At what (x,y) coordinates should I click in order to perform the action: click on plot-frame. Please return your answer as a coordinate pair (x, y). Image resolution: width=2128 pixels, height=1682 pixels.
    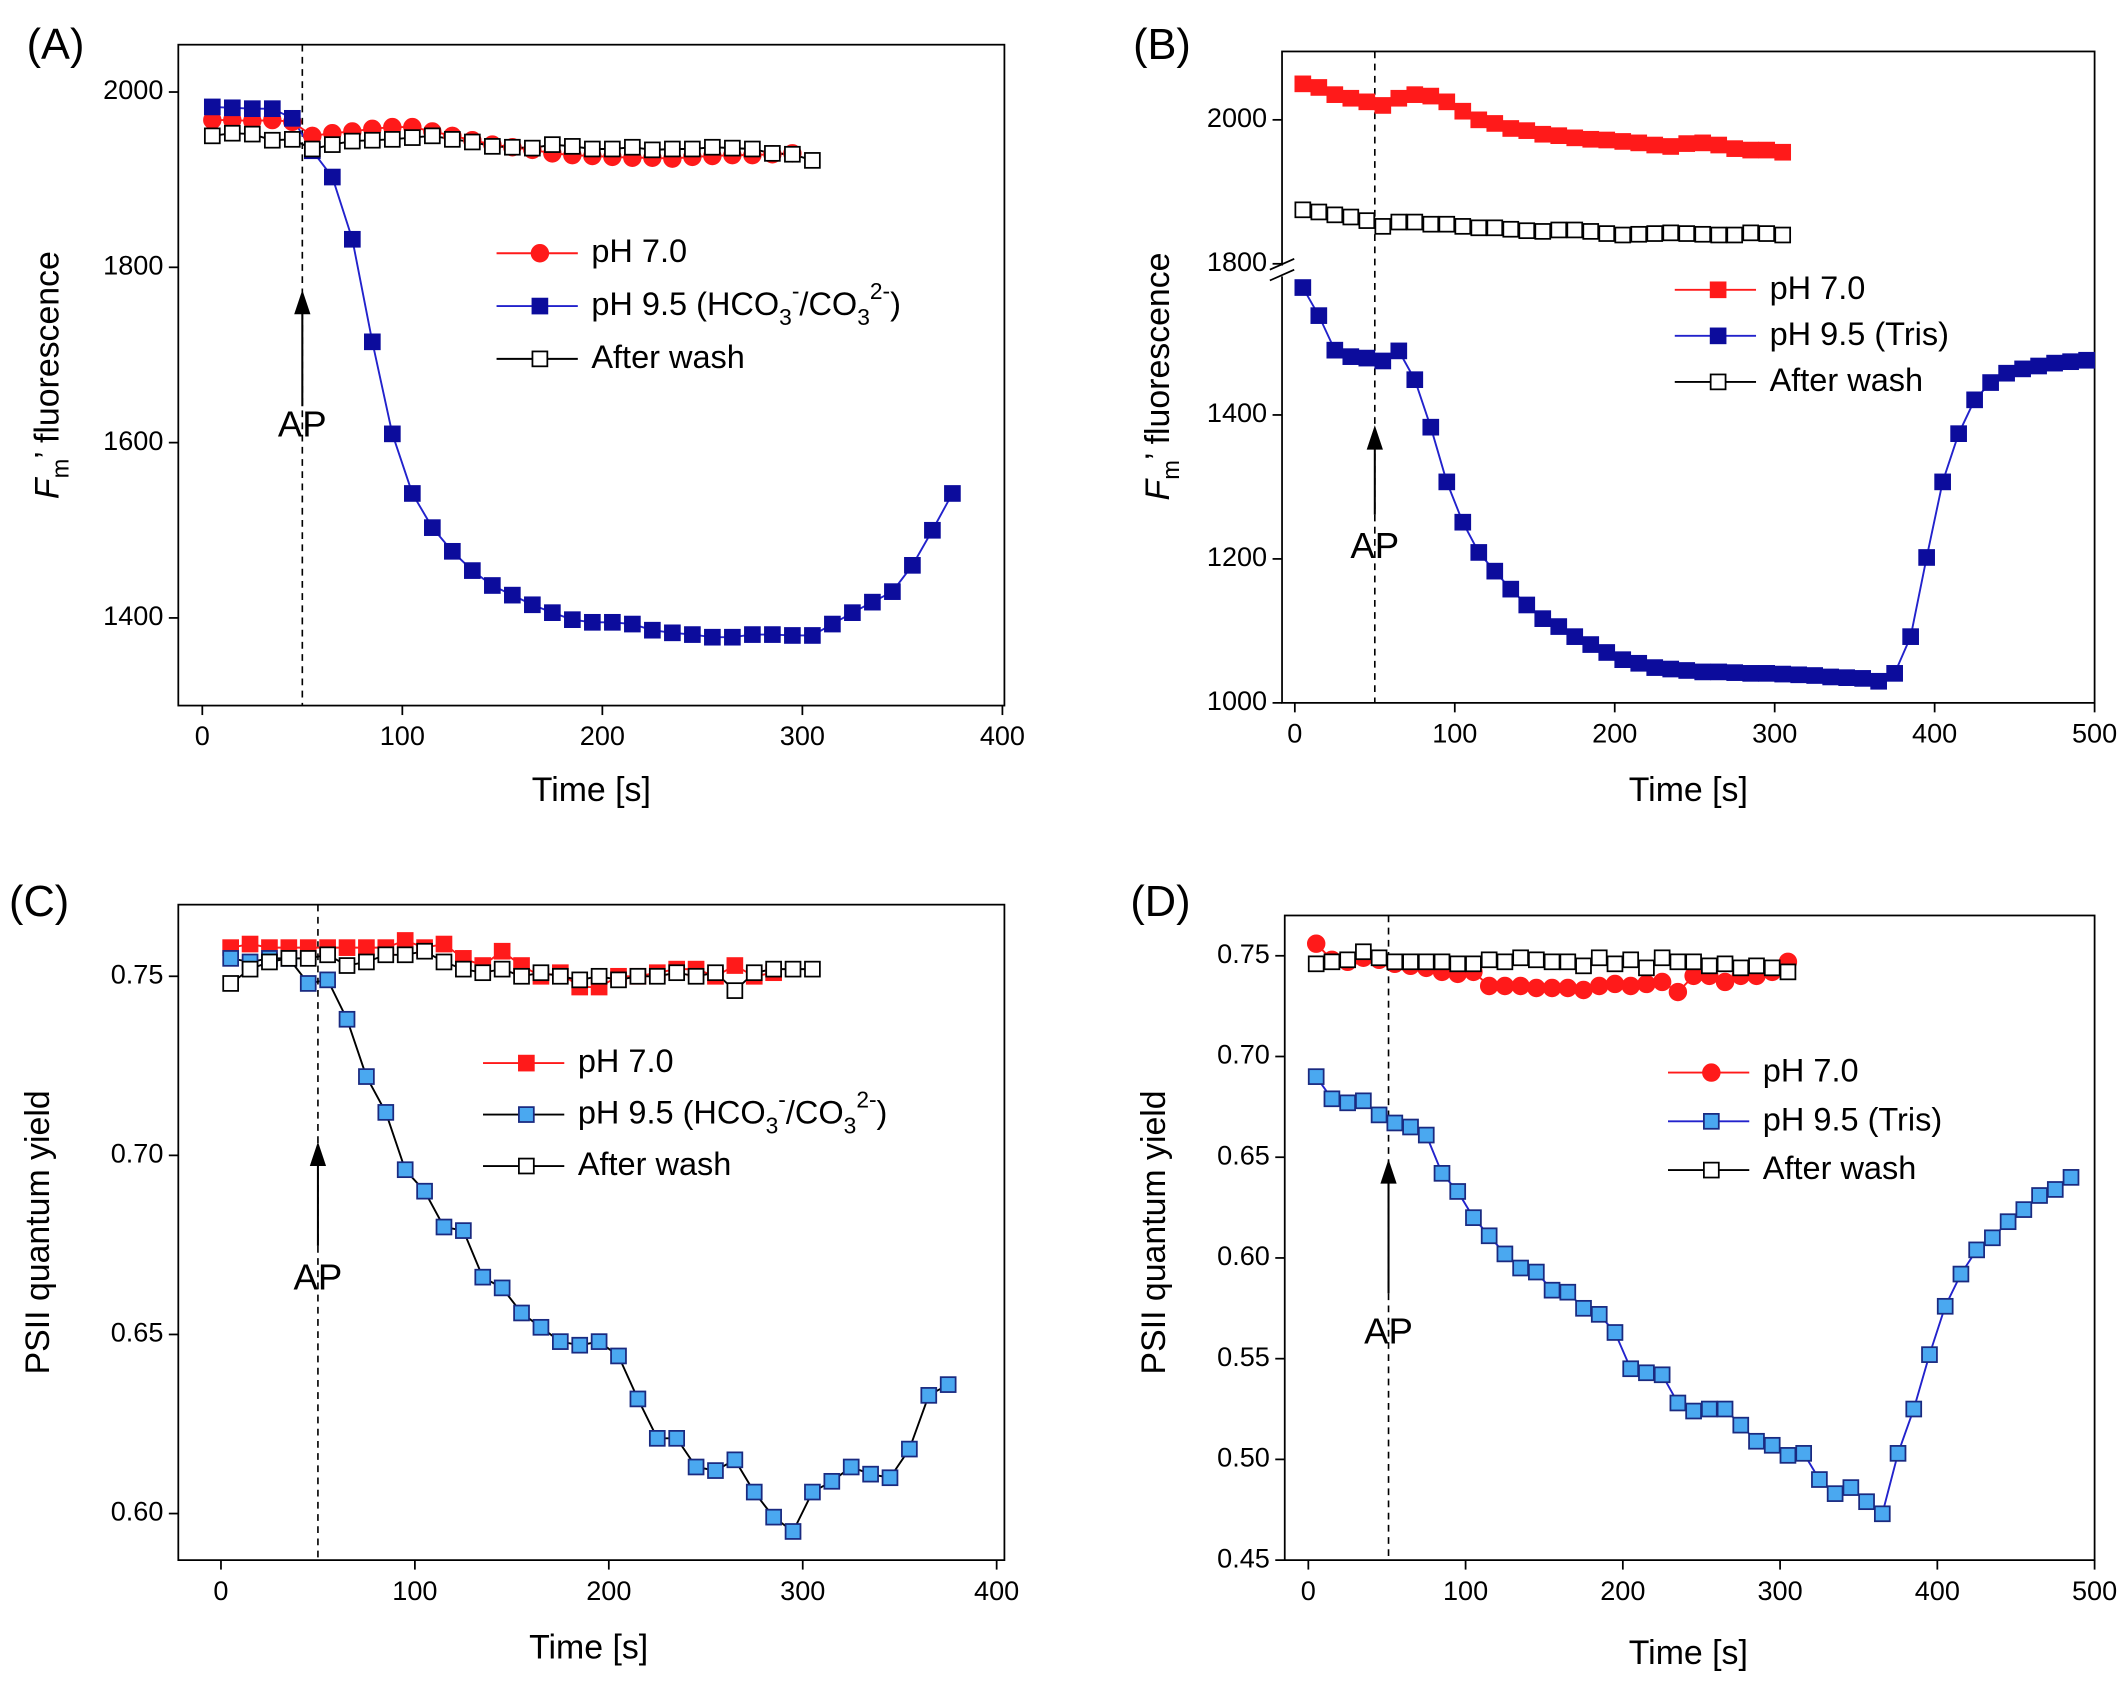
    Looking at the image, I should click on (1689, 1237).